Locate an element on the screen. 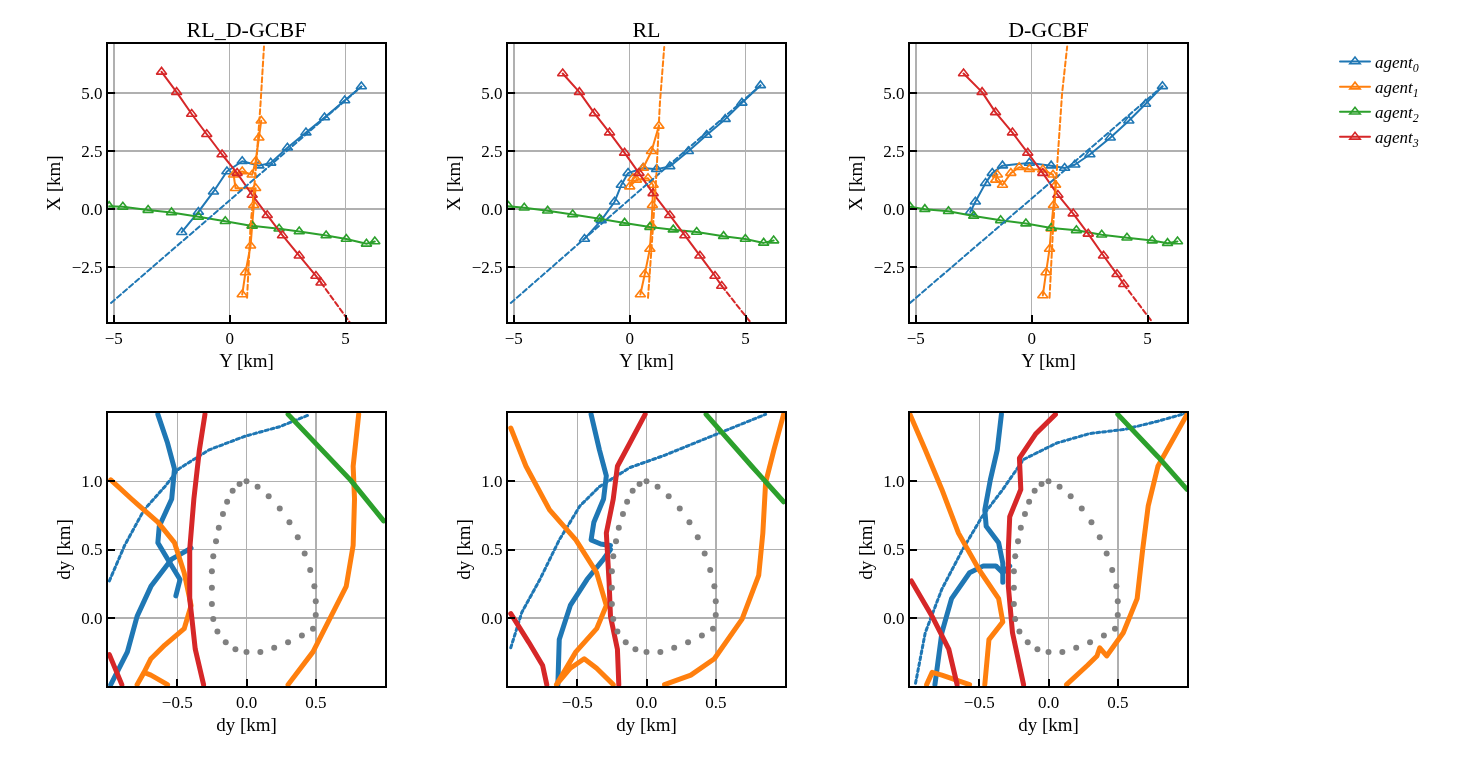 This screenshot has height=761, width=1458. legend-label: agent$_{1}$ is located at coordinates (1397, 89).